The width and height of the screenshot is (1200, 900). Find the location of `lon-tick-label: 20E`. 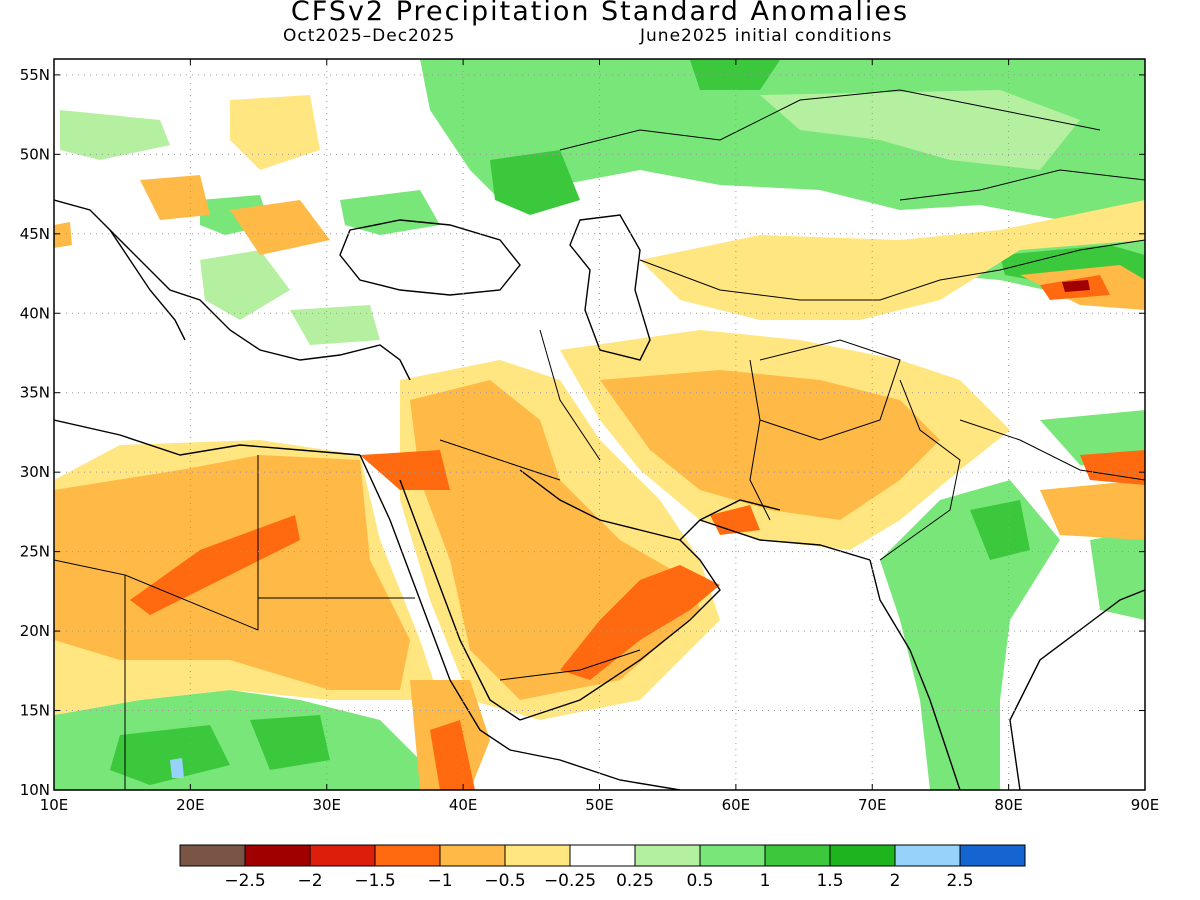

lon-tick-label: 20E is located at coordinates (190, 805).